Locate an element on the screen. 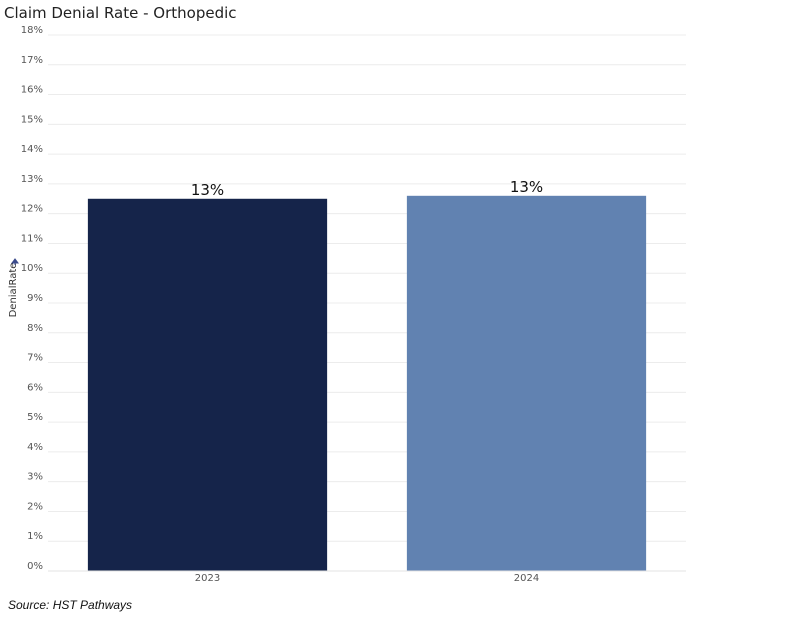 This screenshot has width=800, height=619. x-axis-ticks: 2023 2024 is located at coordinates (367, 578).